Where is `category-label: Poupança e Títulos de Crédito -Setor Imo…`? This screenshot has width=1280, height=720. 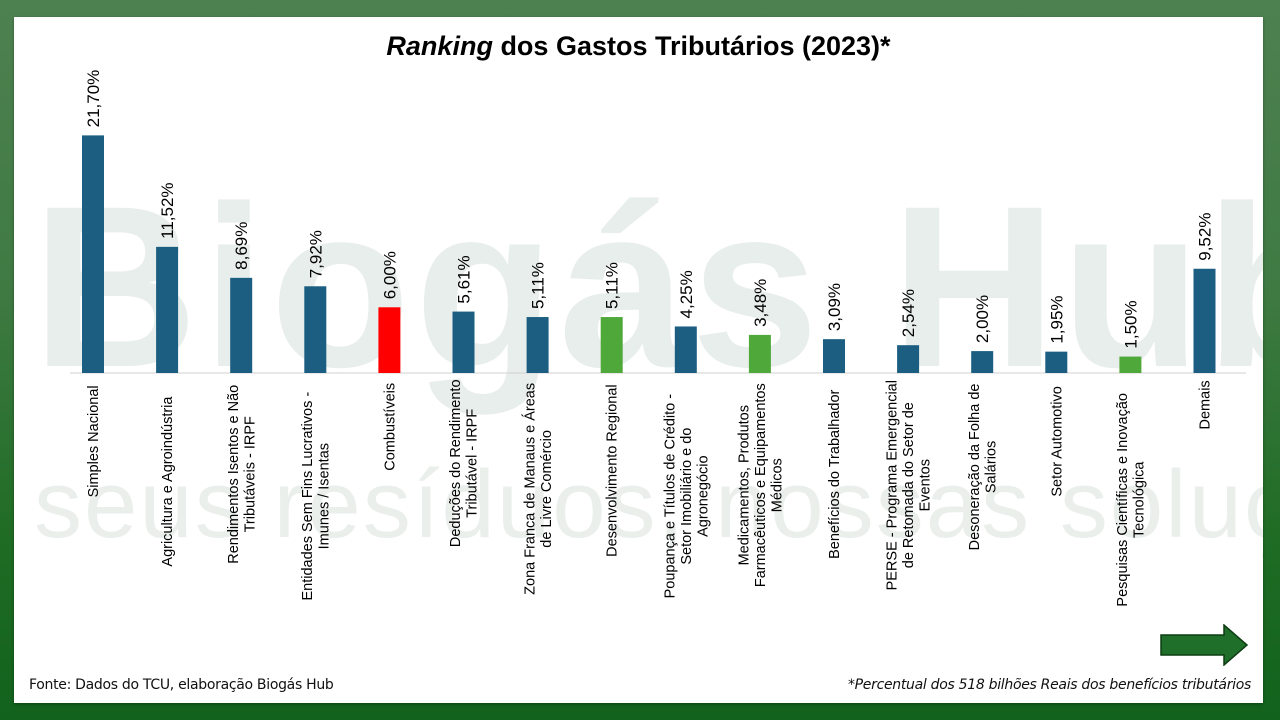 category-label: Poupança e Títulos de Crédito -Setor Imo… is located at coordinates (686, 496).